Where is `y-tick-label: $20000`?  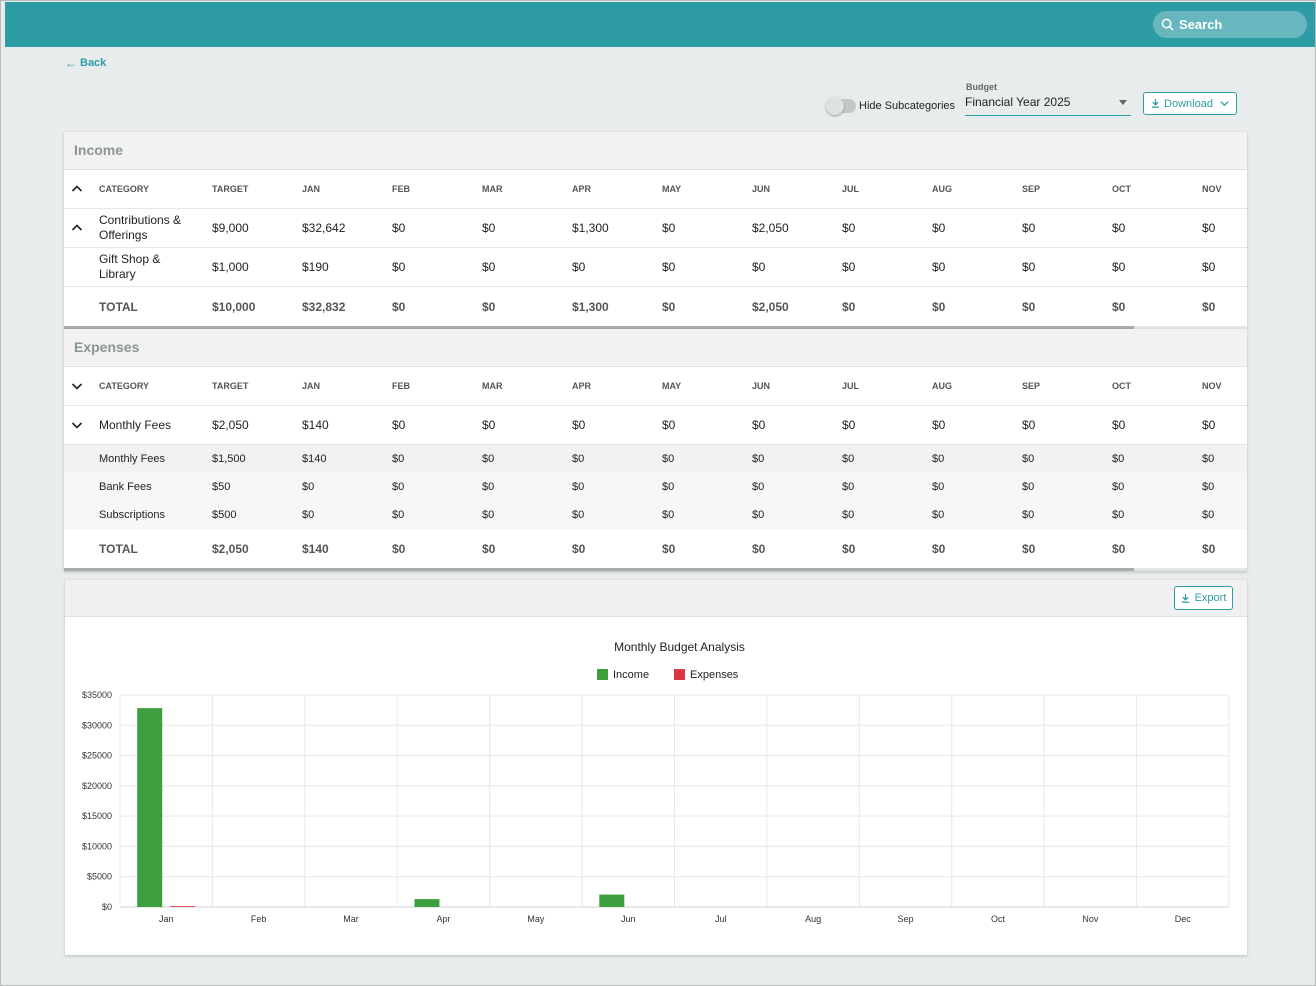 y-tick-label: $20000 is located at coordinates (97, 786).